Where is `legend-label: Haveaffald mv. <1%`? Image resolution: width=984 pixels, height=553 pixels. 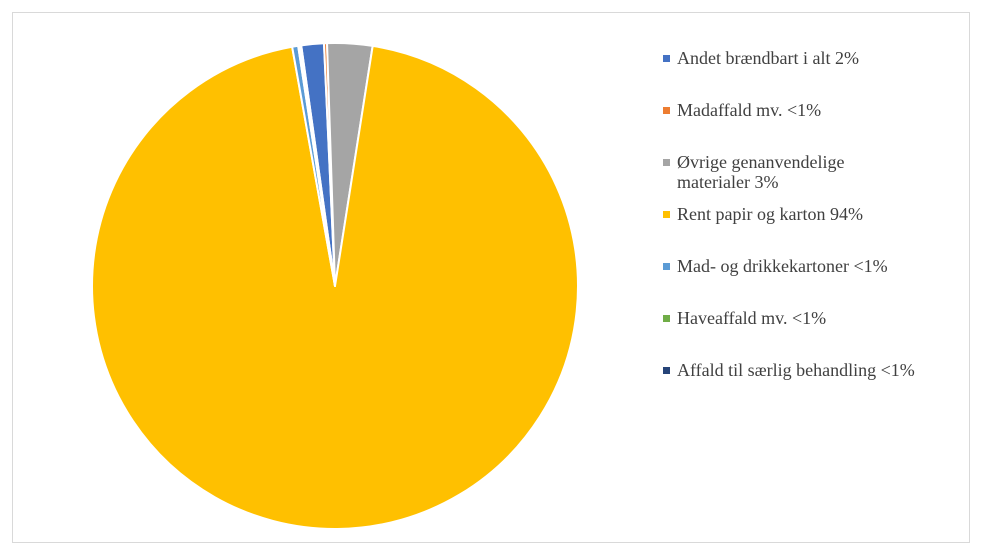
legend-label: Haveaffald mv. <1% is located at coordinates (752, 318).